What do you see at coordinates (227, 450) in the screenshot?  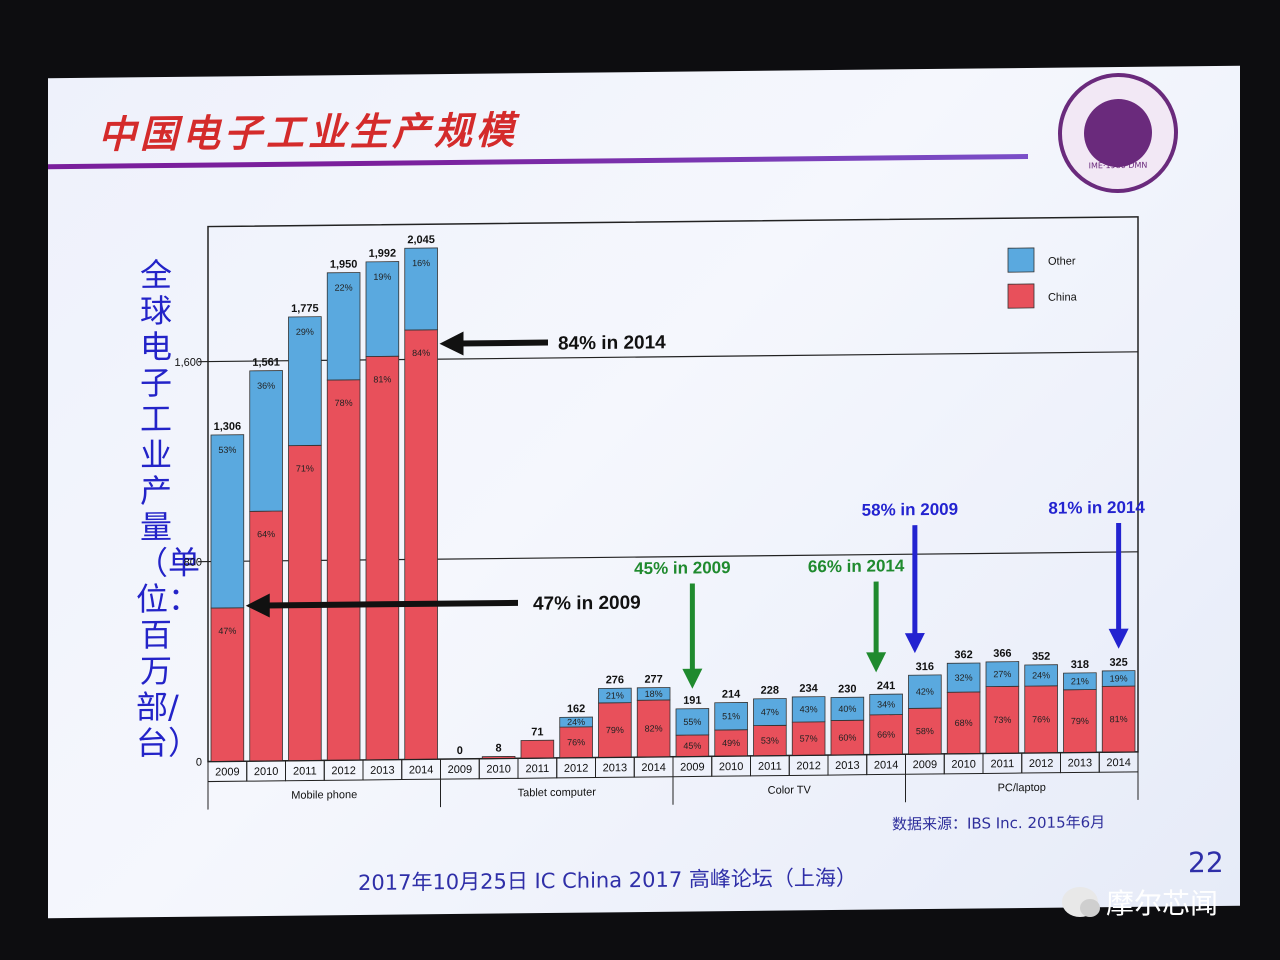 I see `other-pct-label: 53%` at bounding box center [227, 450].